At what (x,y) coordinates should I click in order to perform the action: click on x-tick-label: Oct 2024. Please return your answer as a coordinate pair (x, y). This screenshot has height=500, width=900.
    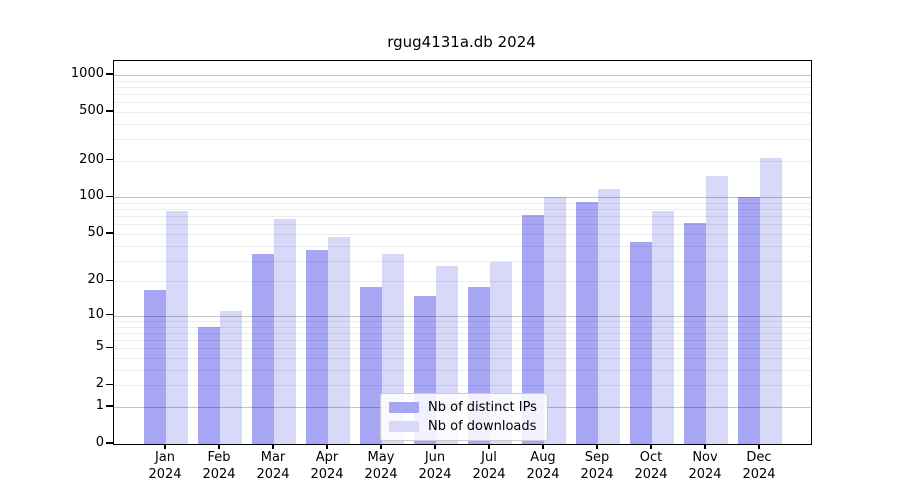
    Looking at the image, I should click on (651, 466).